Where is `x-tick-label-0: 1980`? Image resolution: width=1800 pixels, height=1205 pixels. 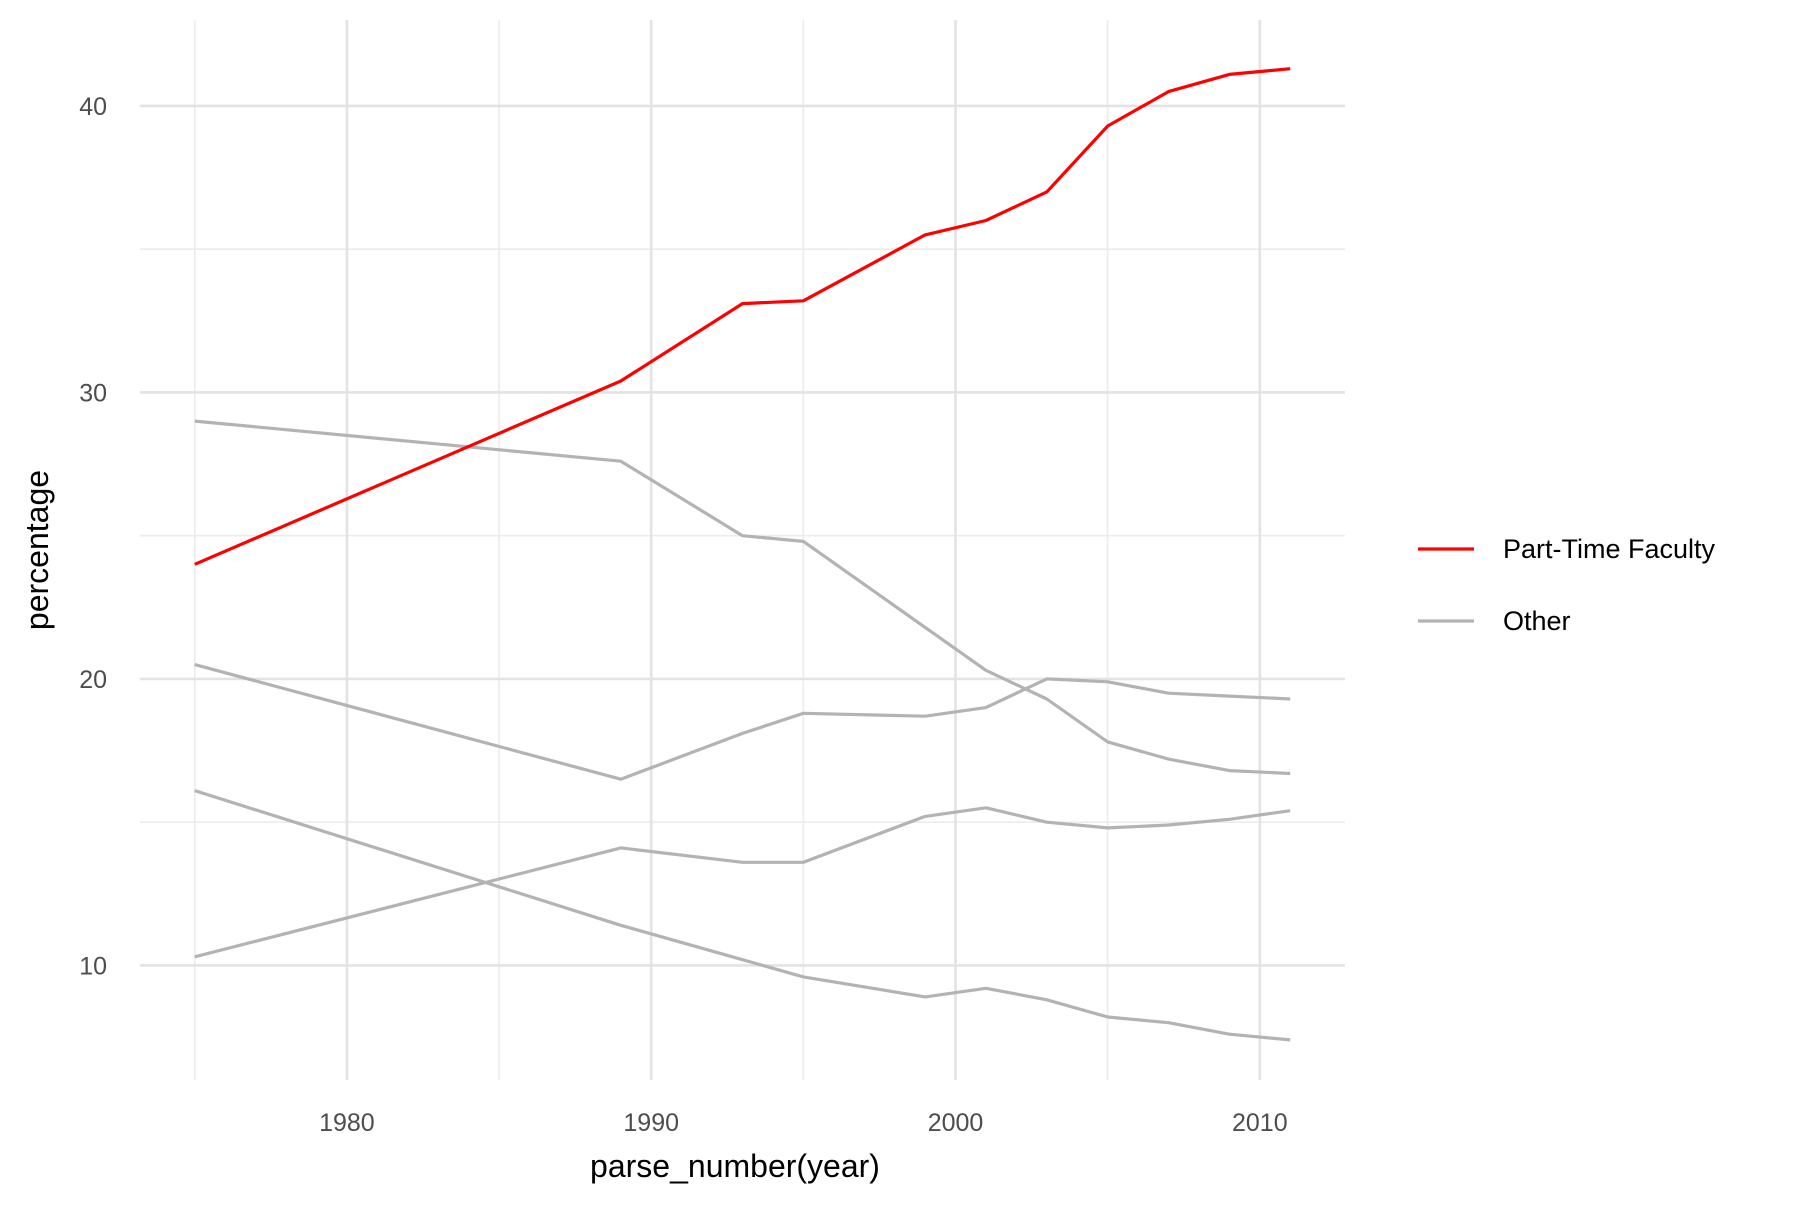 x-tick-label-0: 1980 is located at coordinates (347, 1123).